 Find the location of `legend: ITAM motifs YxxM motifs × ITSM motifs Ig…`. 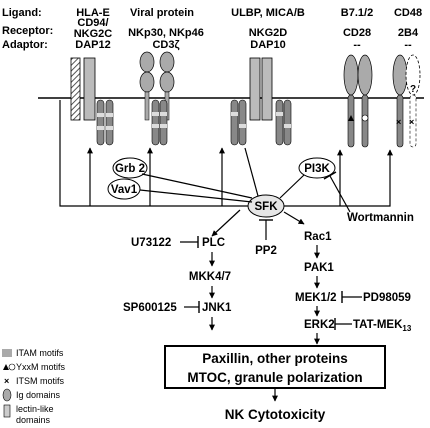

legend: ITAM motifs YxxM motifs × ITSM motifs Ig… is located at coordinates (34, 386).